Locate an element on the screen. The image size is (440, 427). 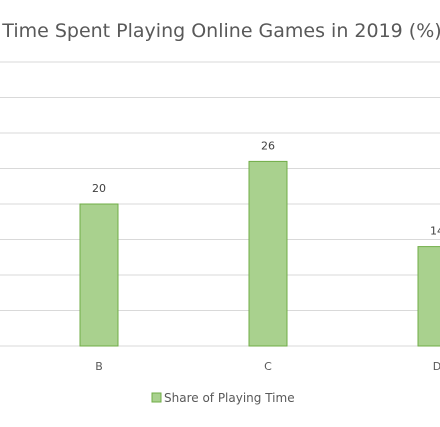
data-label-c: 26 is located at coordinates (268, 145).